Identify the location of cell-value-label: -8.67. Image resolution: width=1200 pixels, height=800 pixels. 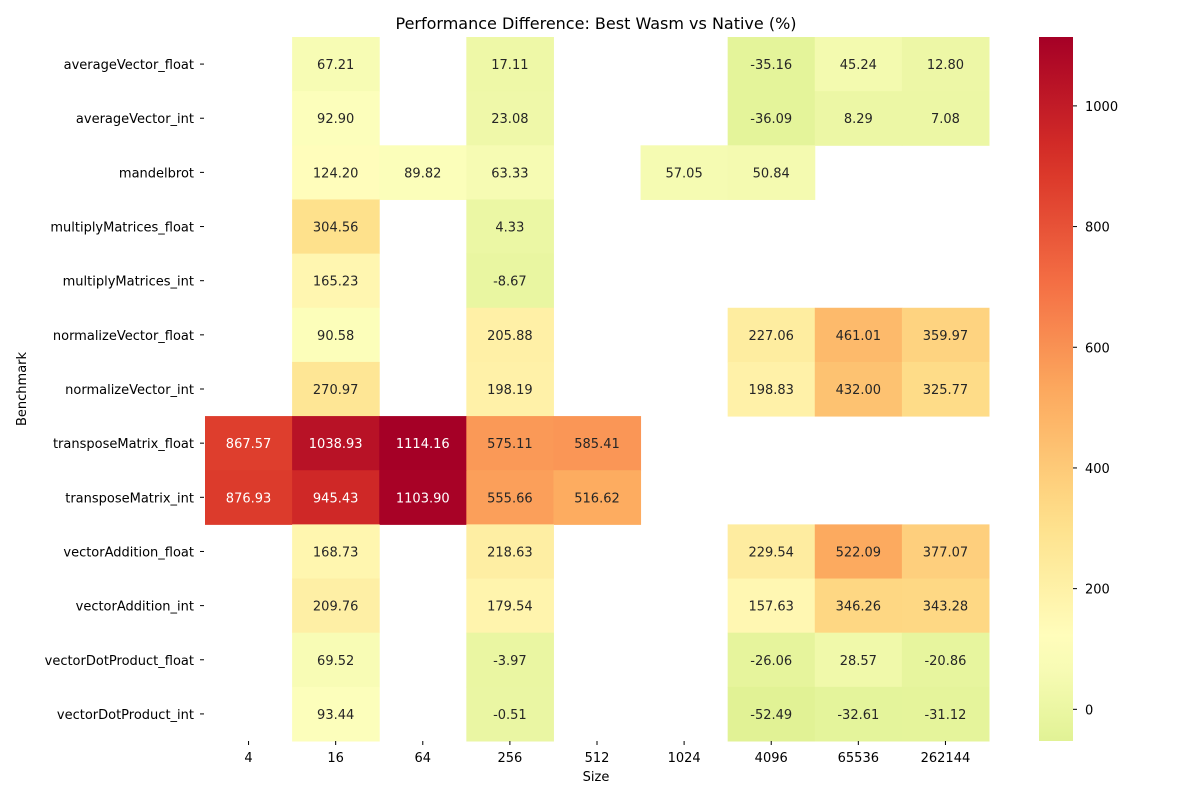
(510, 282).